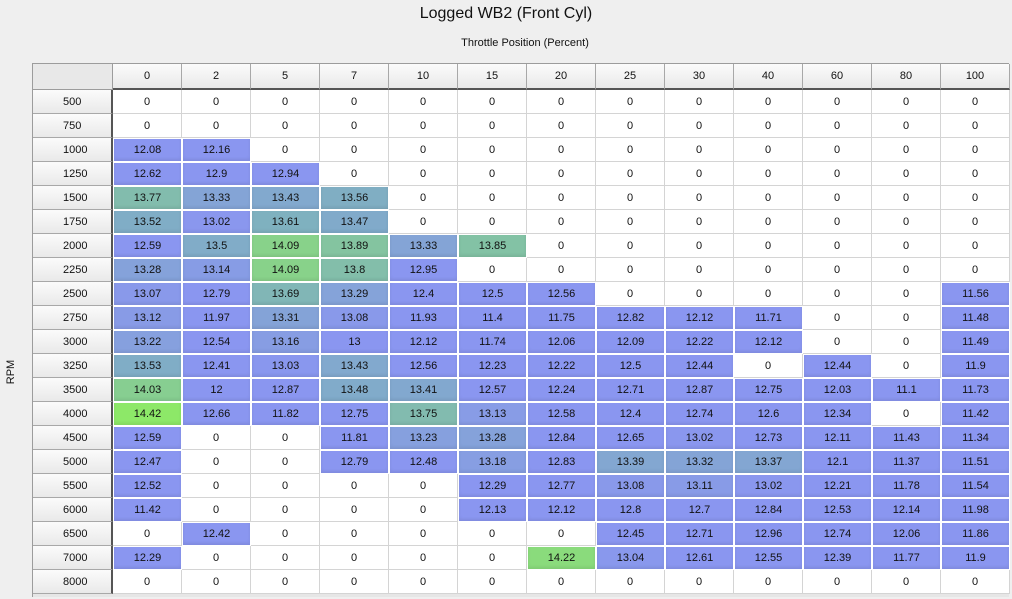 Image resolution: width=1012 pixels, height=599 pixels. What do you see at coordinates (354, 390) in the screenshot?
I see `table-cell: 13.48` at bounding box center [354, 390].